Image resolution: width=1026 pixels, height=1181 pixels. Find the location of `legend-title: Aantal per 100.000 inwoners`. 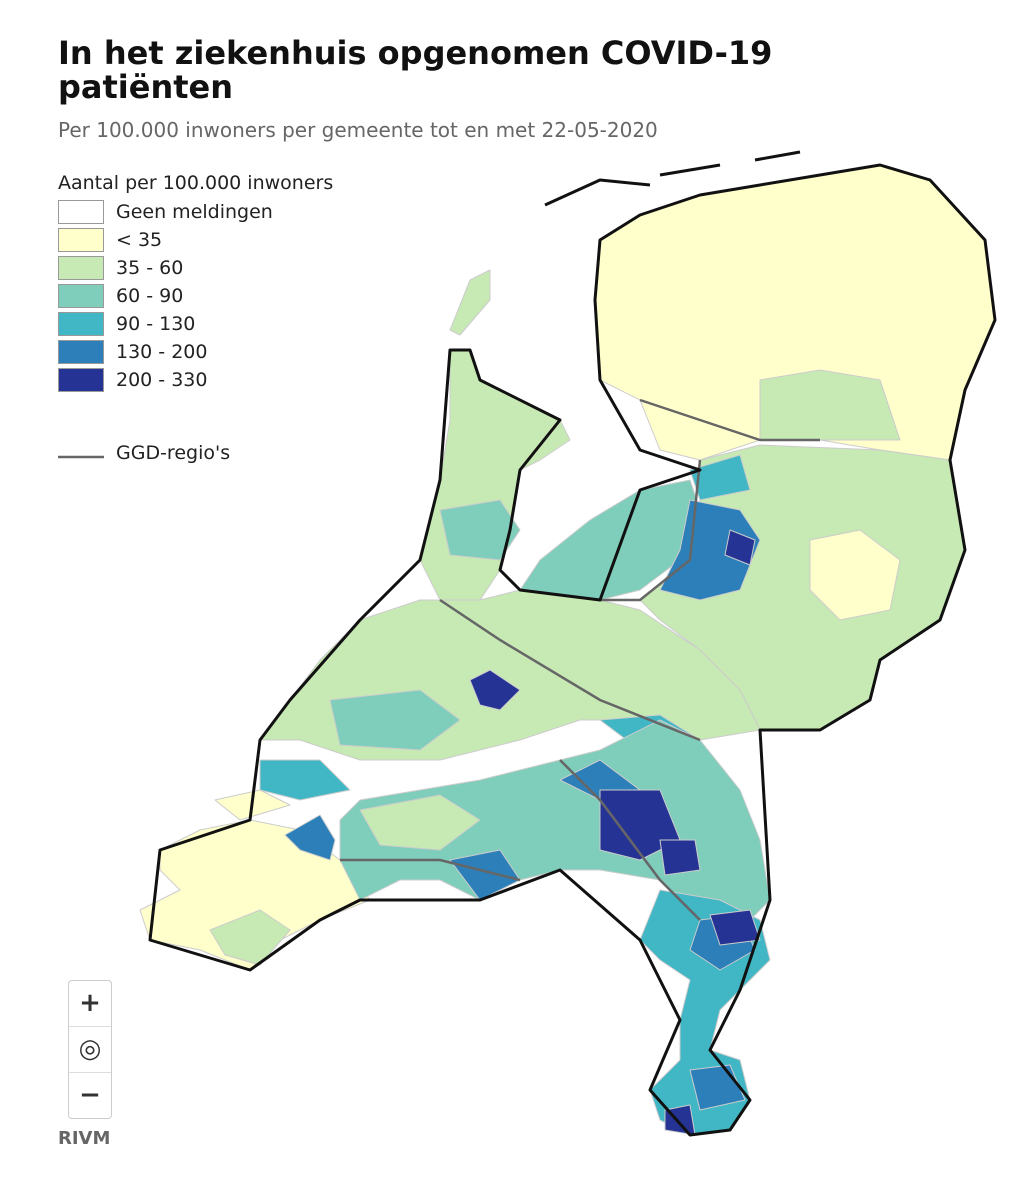

legend-title: Aantal per 100.000 inwoners is located at coordinates (196, 183).